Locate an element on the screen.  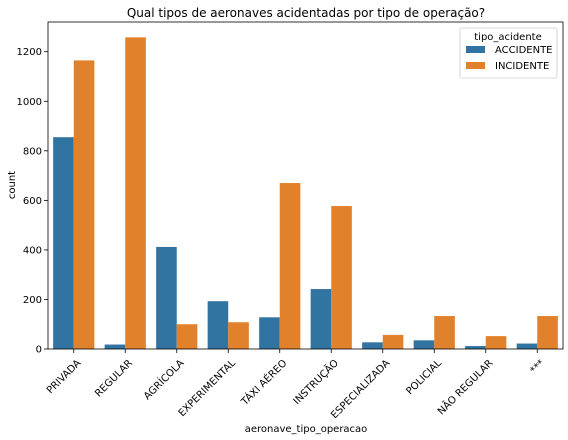
y-tick-label: 400 is located at coordinates (32, 250).